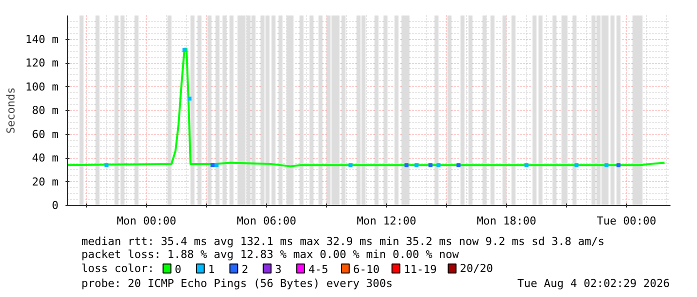 This screenshot has width=697, height=297. What do you see at coordinates (55, 205) in the screenshot?
I see `y-tick-label: 0` at bounding box center [55, 205].